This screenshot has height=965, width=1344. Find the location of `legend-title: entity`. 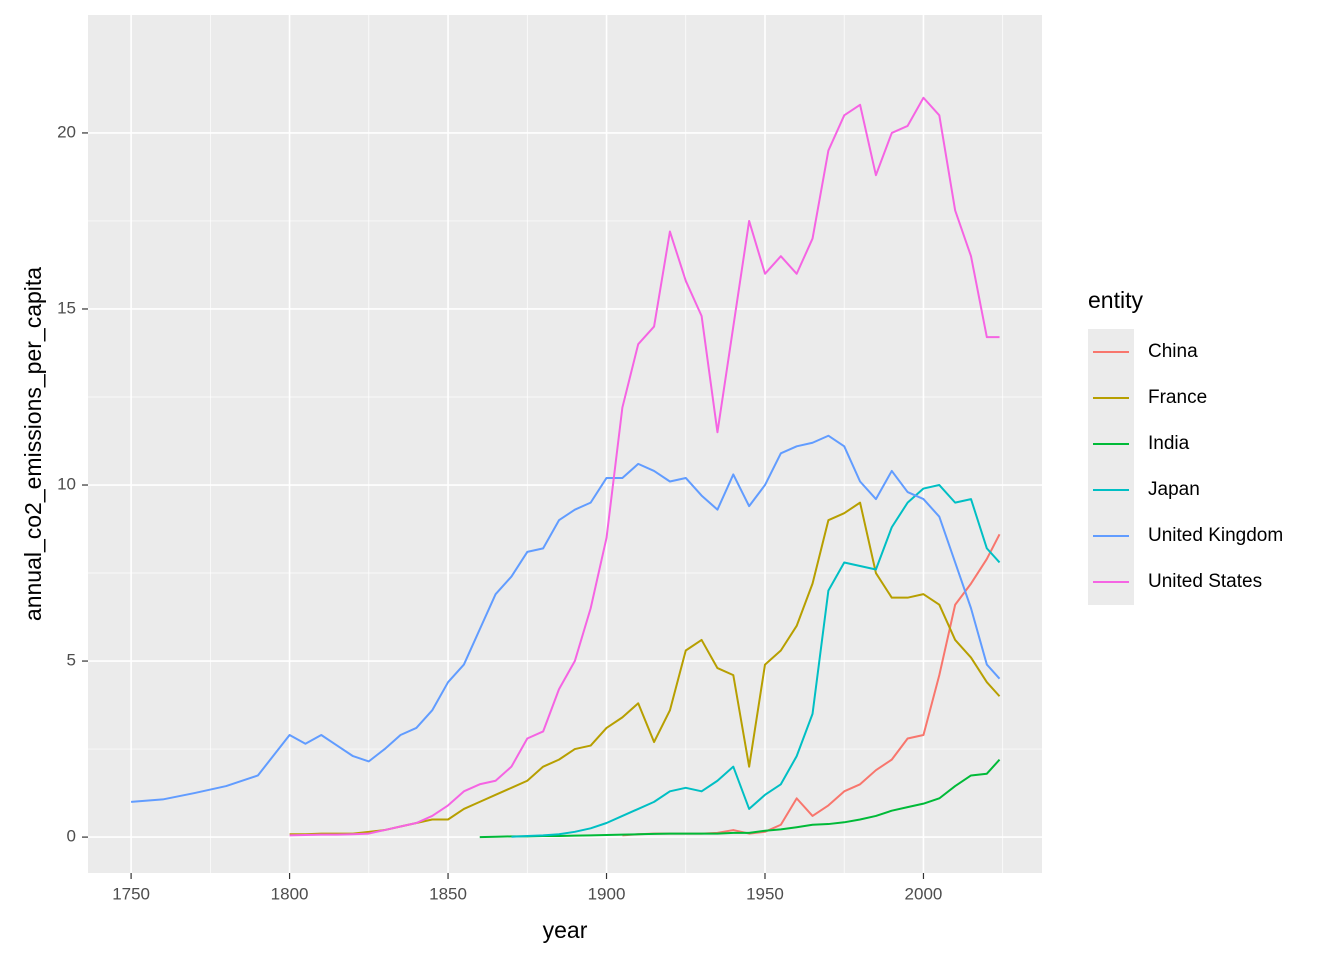

legend-title: entity is located at coordinates (1115, 300).